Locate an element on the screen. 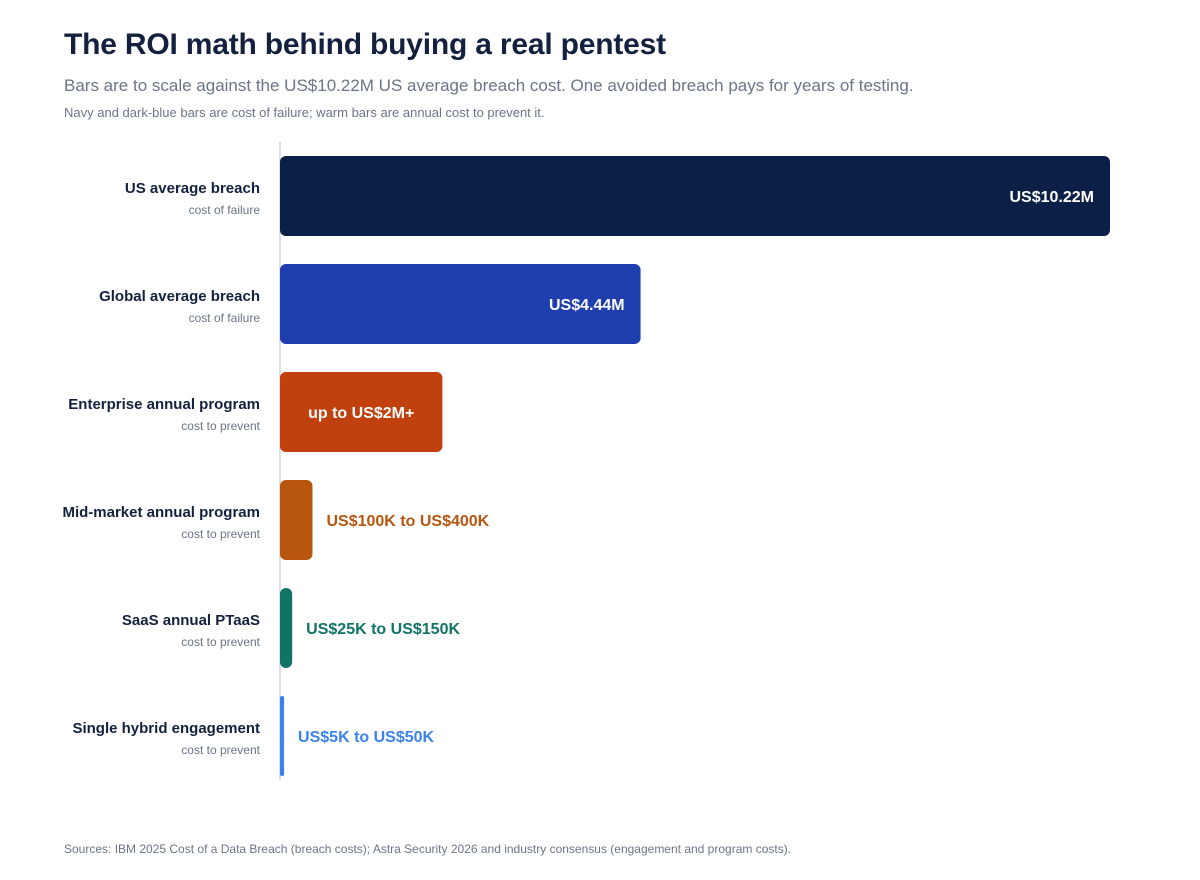 This screenshot has height=880, width=1200. data-label: up to US$2M+ is located at coordinates (361, 413).